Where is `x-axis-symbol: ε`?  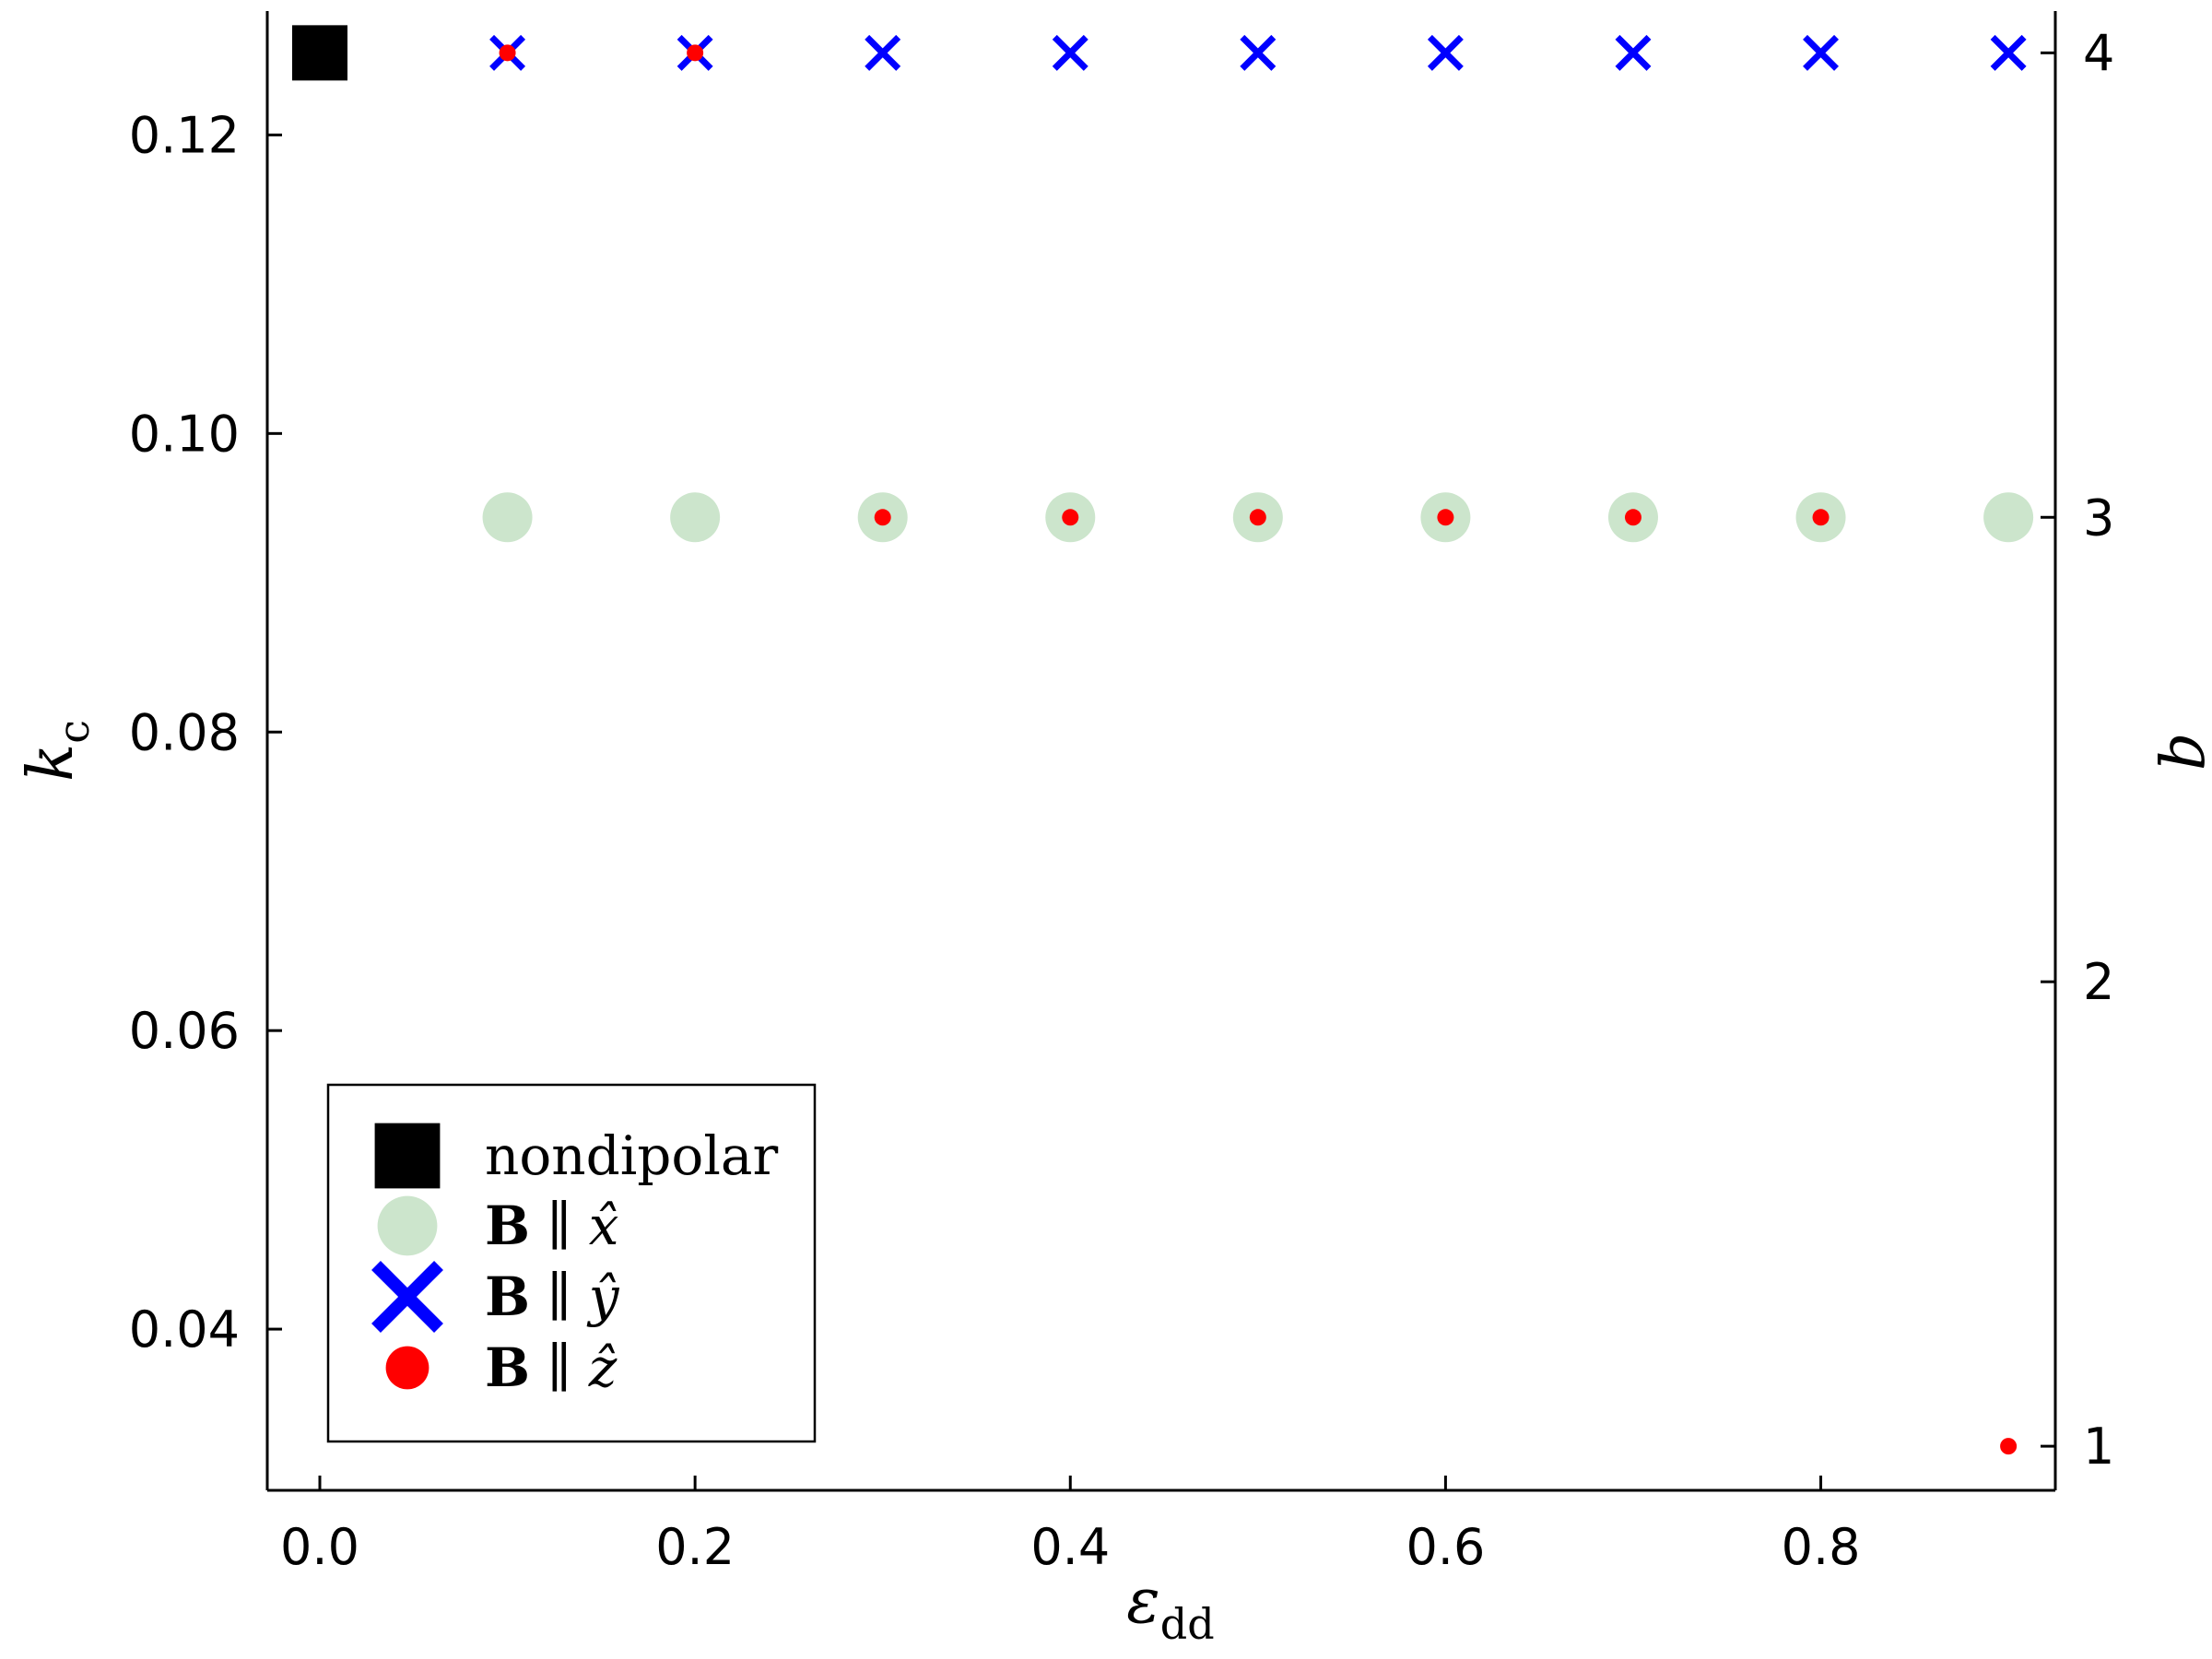 x-axis-symbol: ε is located at coordinates (1143, 1601).